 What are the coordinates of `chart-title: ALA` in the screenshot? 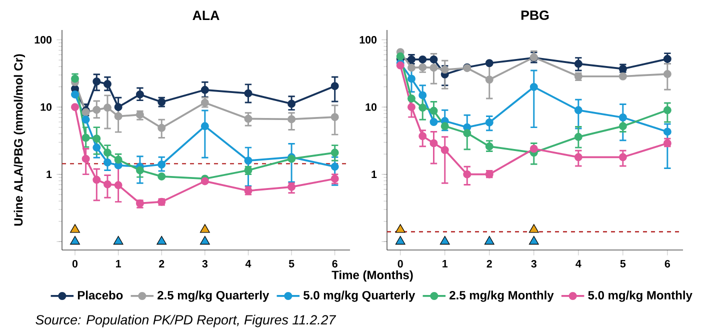 It's located at (206, 15).